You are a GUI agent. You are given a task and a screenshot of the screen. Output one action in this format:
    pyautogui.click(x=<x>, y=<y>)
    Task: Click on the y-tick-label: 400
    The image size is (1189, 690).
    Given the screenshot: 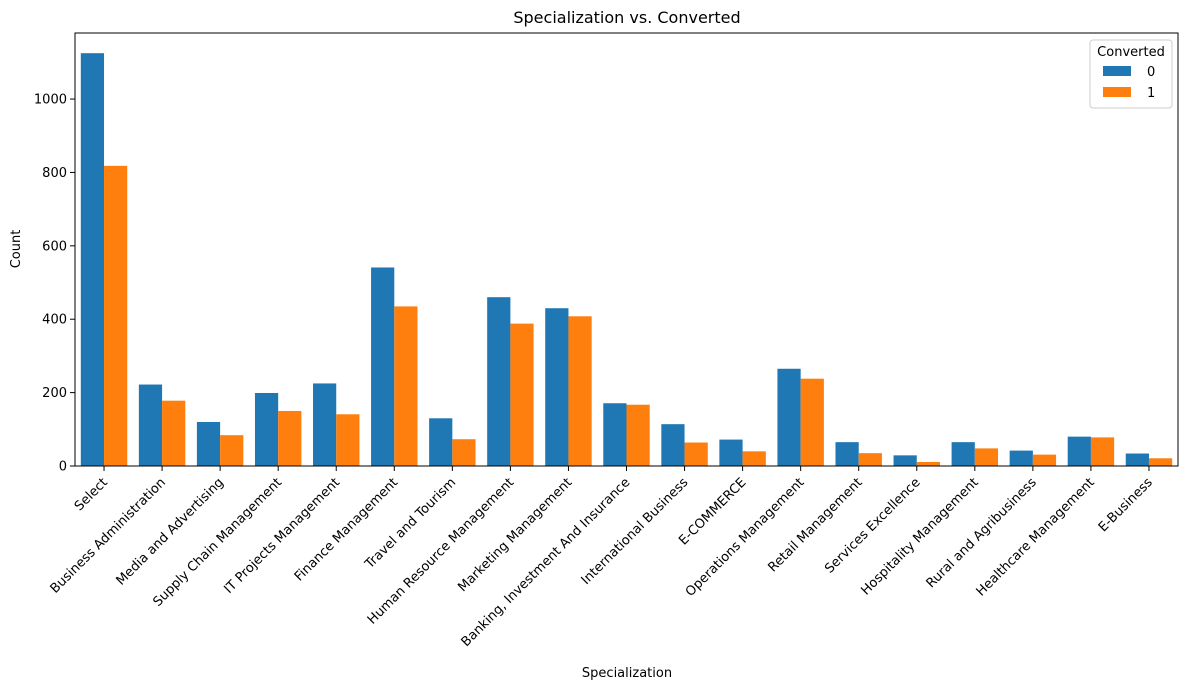 What is the action you would take?
    pyautogui.click(x=54, y=320)
    